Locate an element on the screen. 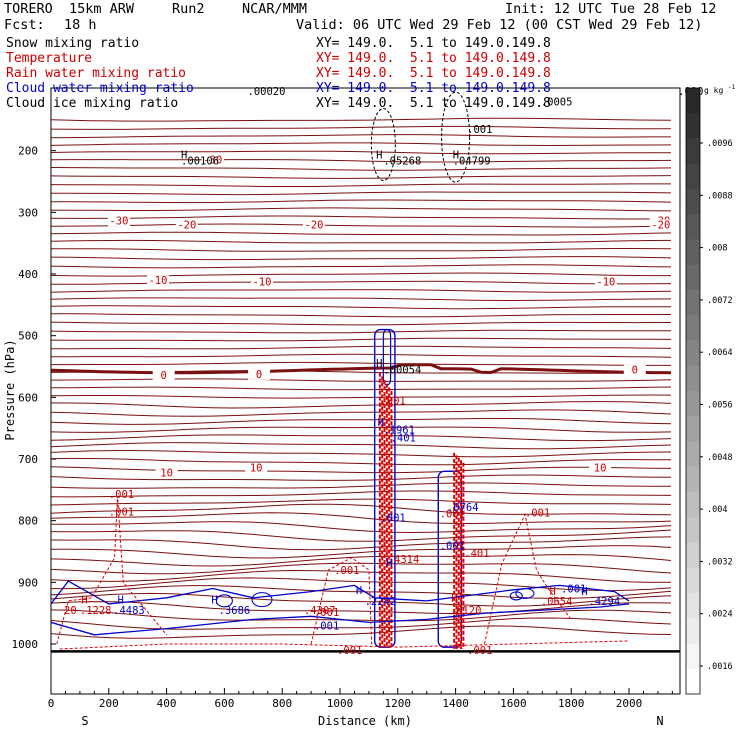 The height and width of the screenshot is (740, 740). colorbar-tick-label: .0064 is located at coordinates (720, 353).